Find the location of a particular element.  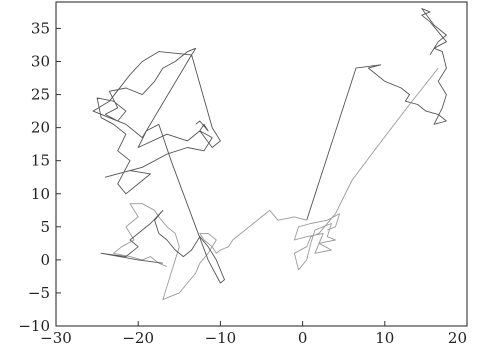

x-tick-label: 20 is located at coordinates (457, 338).